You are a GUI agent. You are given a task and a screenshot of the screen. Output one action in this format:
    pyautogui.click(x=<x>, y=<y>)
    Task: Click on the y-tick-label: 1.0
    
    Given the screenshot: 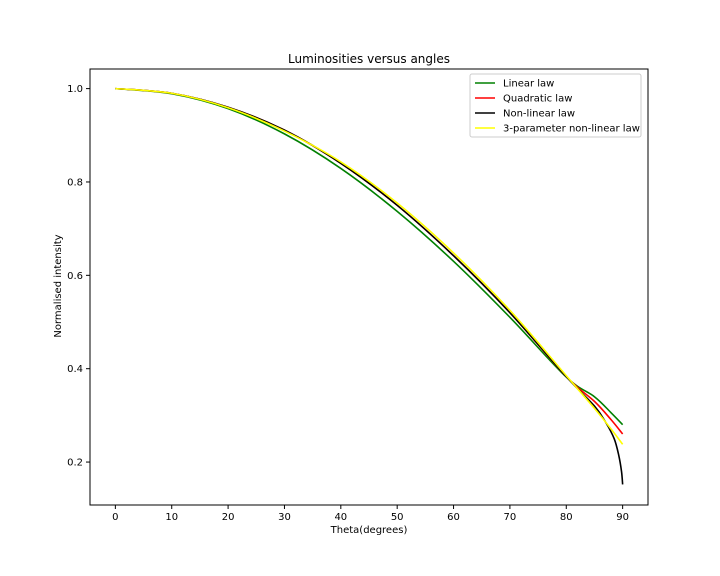 What is the action you would take?
    pyautogui.click(x=75, y=89)
    